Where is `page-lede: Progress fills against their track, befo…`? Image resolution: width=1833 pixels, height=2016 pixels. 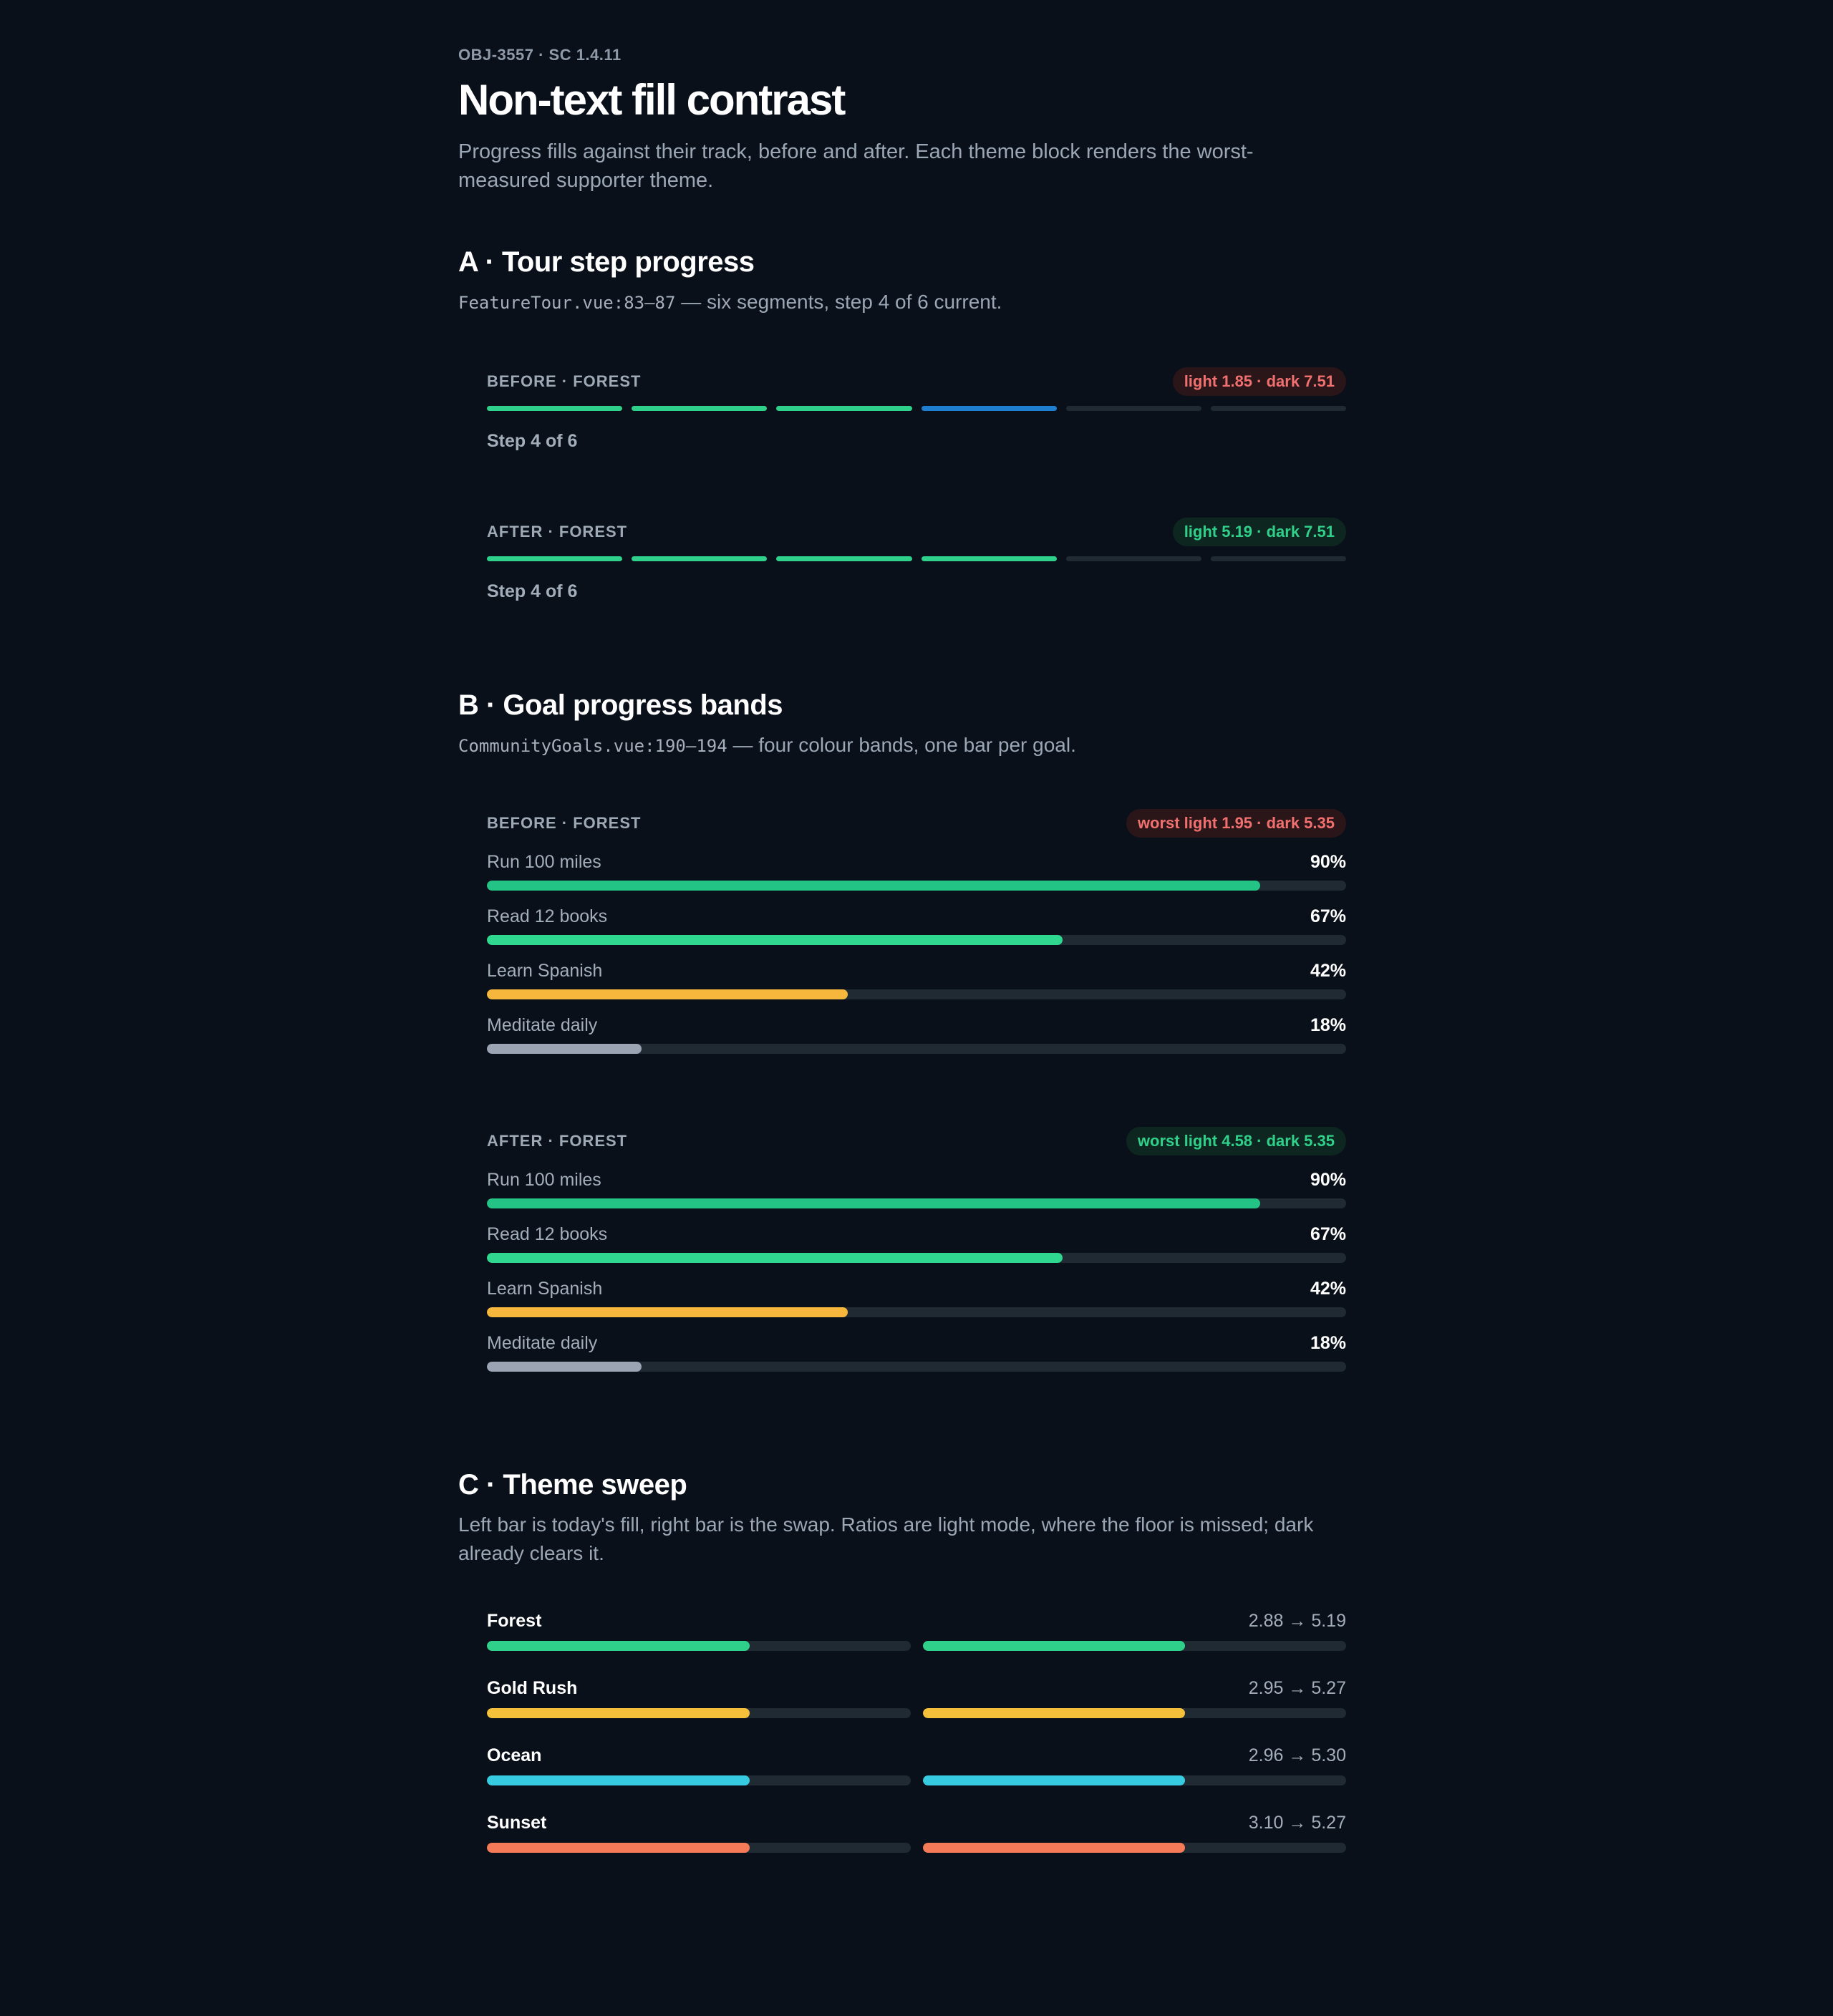 page-lede: Progress fills against their track, befo… is located at coordinates (856, 166).